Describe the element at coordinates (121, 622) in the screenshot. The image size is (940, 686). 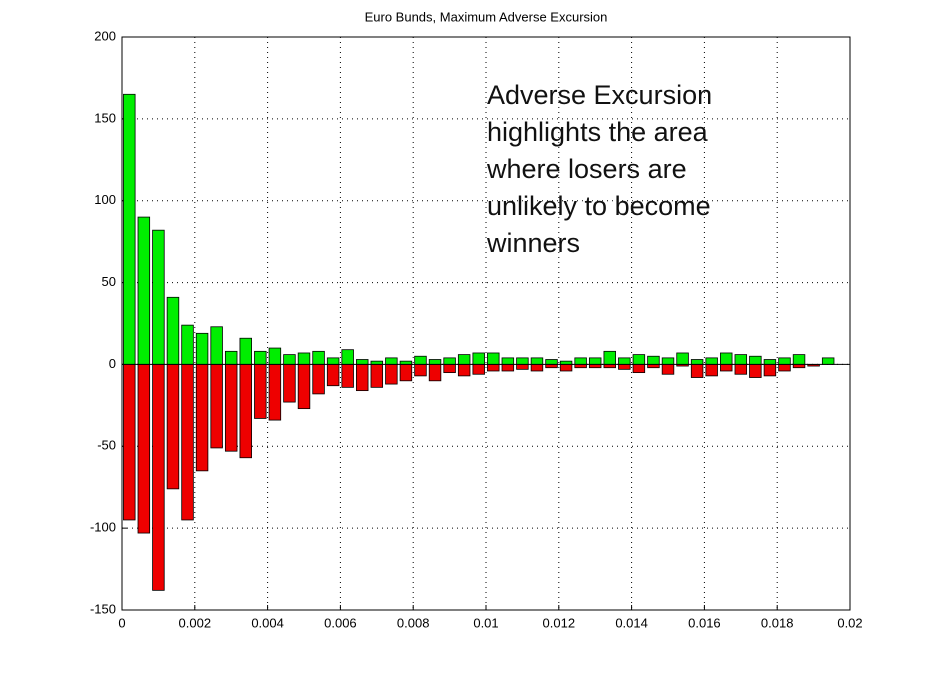
I see `x-tick-label: 0` at that location.